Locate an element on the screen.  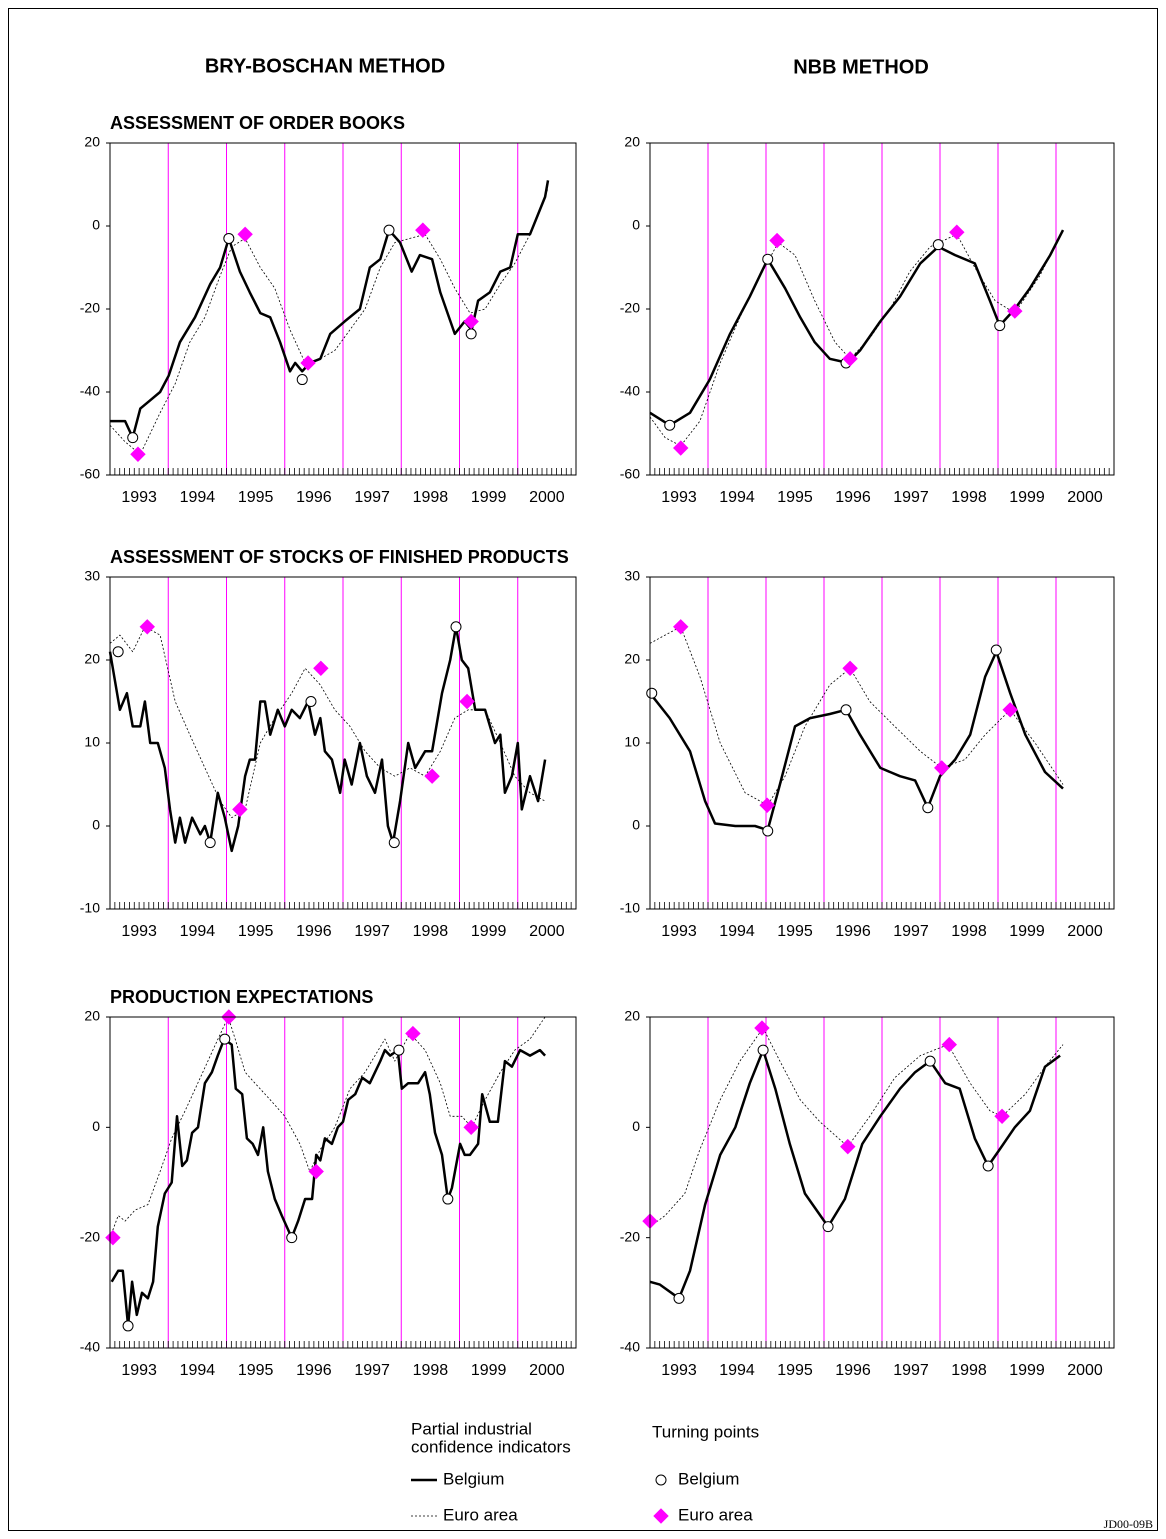
legend-title: confidence indicators is located at coordinates (491, 1446).